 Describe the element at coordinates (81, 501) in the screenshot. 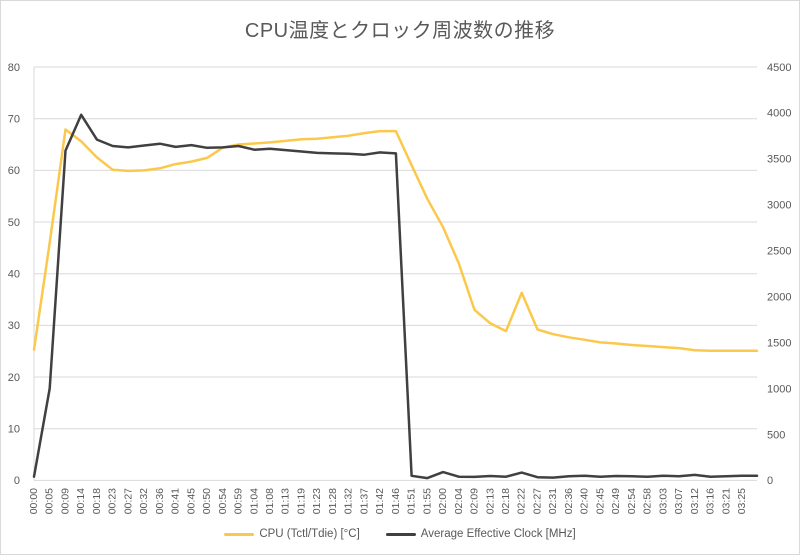

I see `x-axis-label: 00:14` at that location.